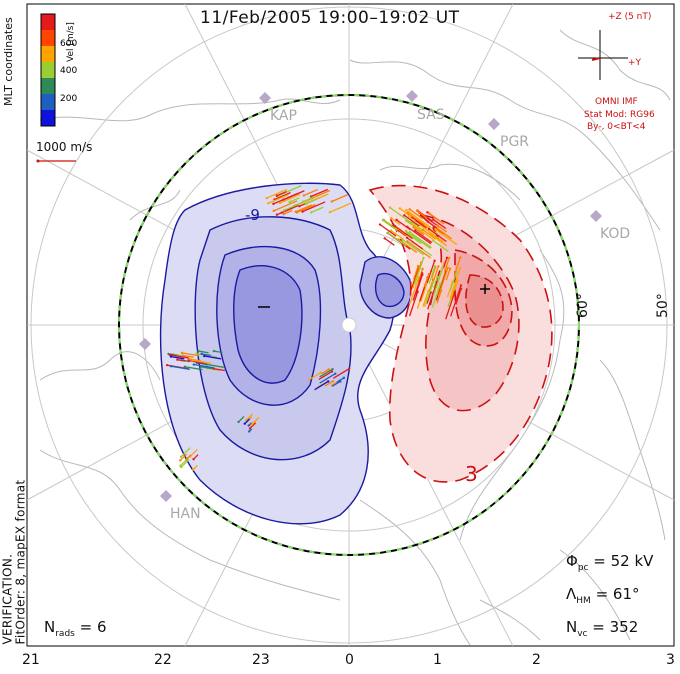 This screenshot has height=674, width=680. Describe the element at coordinates (163, 660) in the screenshot. I see `mlt-tick-22: 22` at that location.